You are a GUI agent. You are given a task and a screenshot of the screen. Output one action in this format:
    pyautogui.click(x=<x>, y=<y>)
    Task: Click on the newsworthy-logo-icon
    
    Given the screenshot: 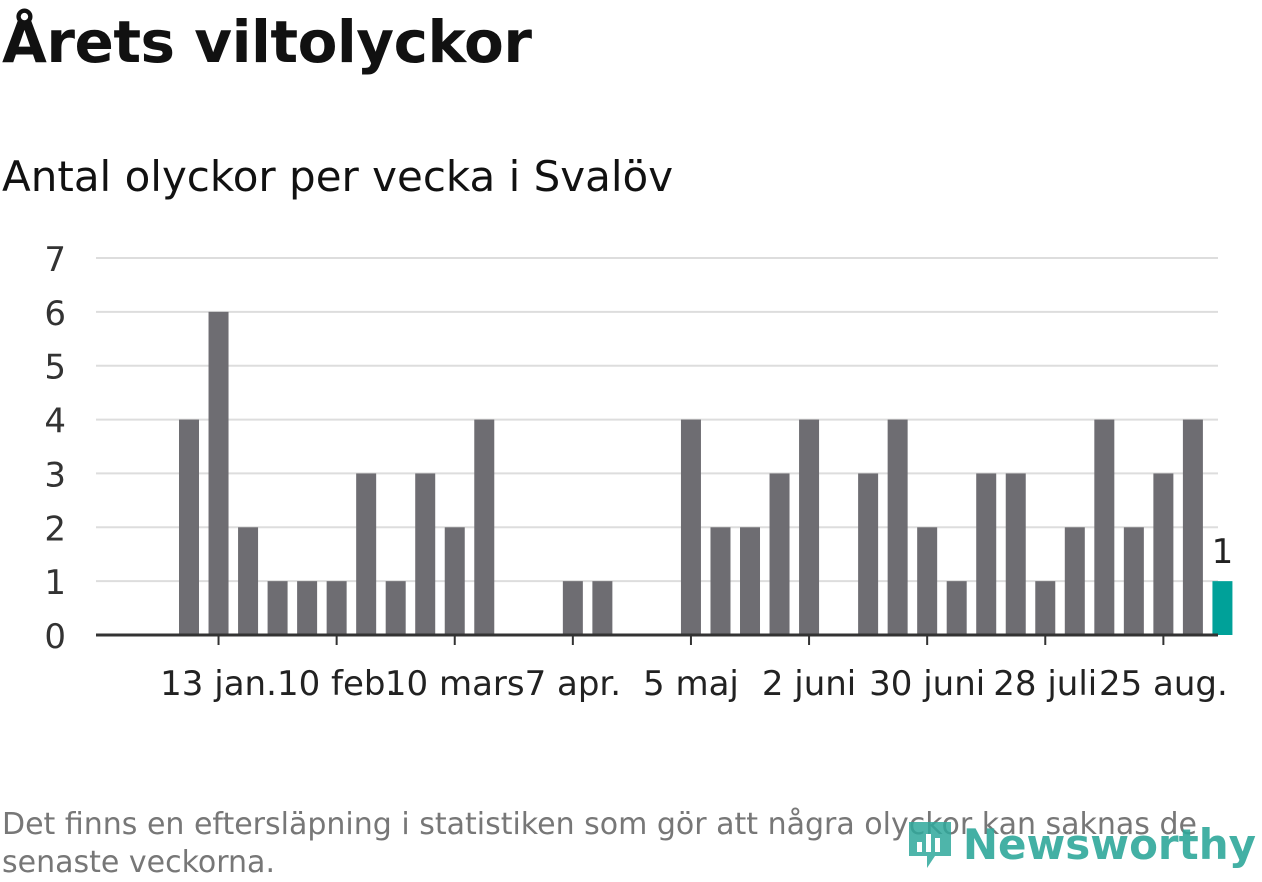 What is the action you would take?
    pyautogui.click(x=929, y=845)
    